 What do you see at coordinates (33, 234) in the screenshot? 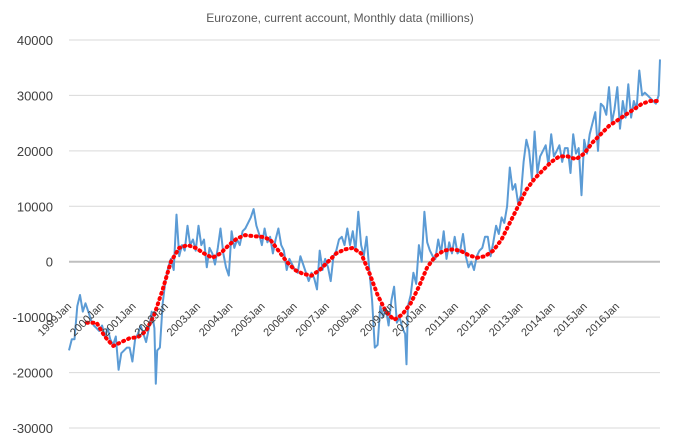
I see `y-axis-tick-labels: 40000 30000 20000 10000 0 -10000 -20000 -30000` at bounding box center [33, 234].